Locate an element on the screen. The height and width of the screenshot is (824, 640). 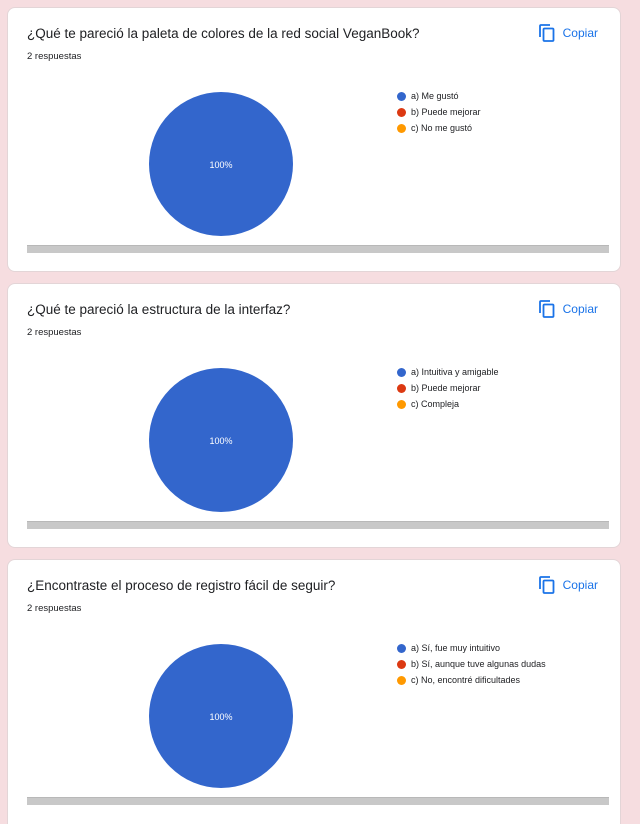
legend-item: a) Intuitiva y amigable is located at coordinates (448, 372).